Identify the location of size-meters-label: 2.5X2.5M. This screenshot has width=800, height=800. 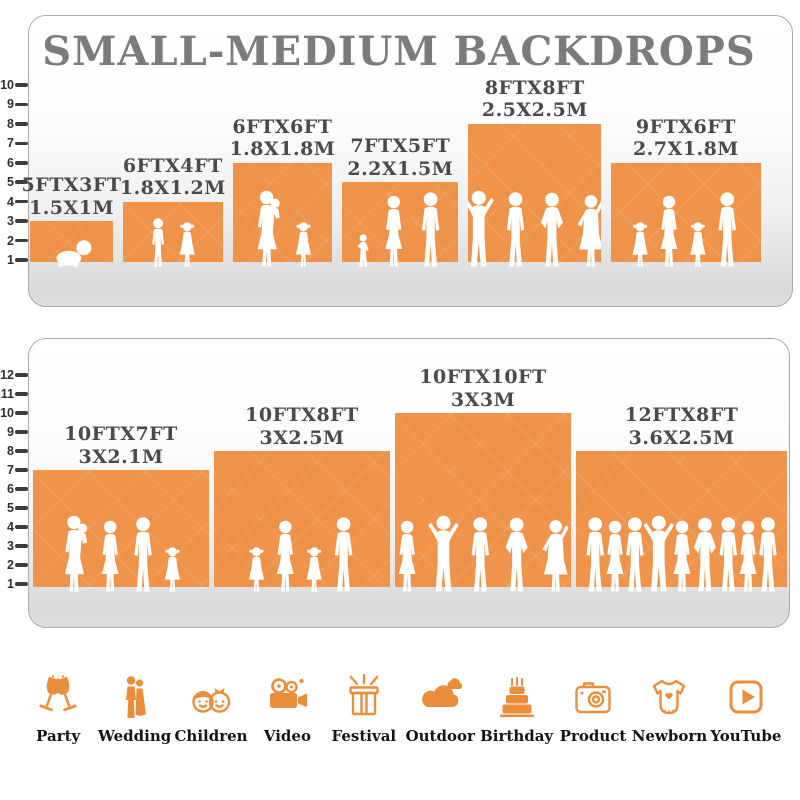
(534, 110).